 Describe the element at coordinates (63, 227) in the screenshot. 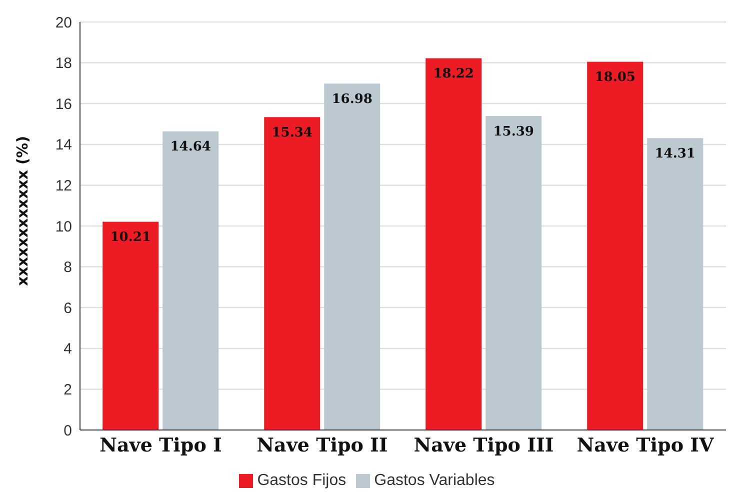

I see `y-tick-label: 10` at that location.